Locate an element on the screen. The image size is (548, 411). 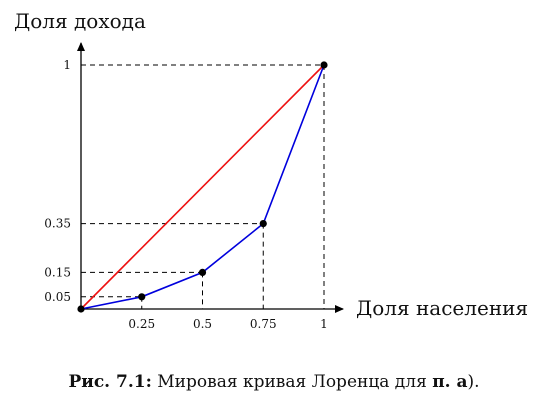
y-tick-label: 0.15 is located at coordinates (57, 272).